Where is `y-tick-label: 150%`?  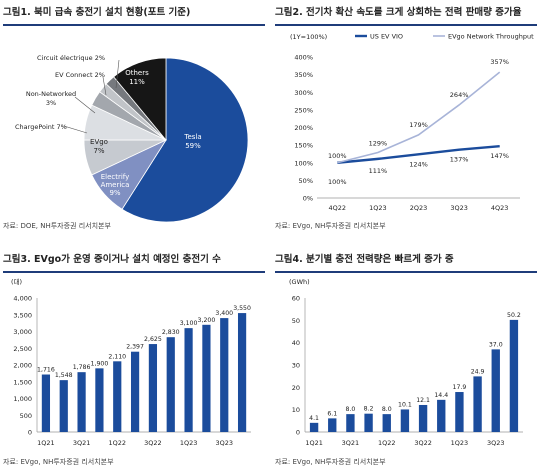 y-tick-label: 150% is located at coordinates (303, 146).